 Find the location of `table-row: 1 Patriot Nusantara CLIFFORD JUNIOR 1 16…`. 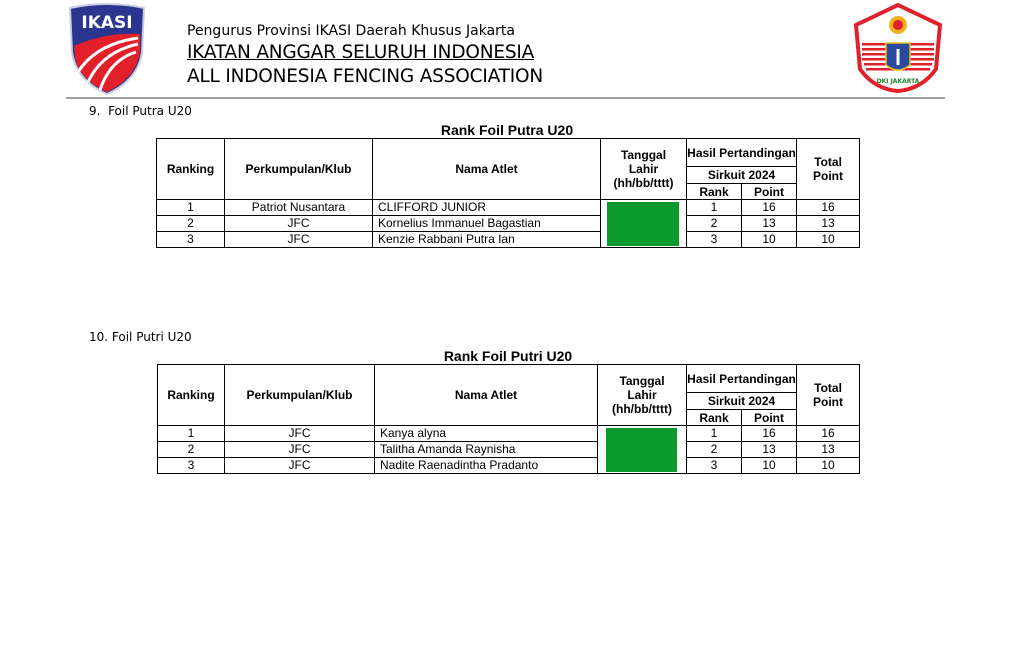

table-row: 1 Patriot Nusantara CLIFFORD JUNIOR 1 16… is located at coordinates (508, 223).